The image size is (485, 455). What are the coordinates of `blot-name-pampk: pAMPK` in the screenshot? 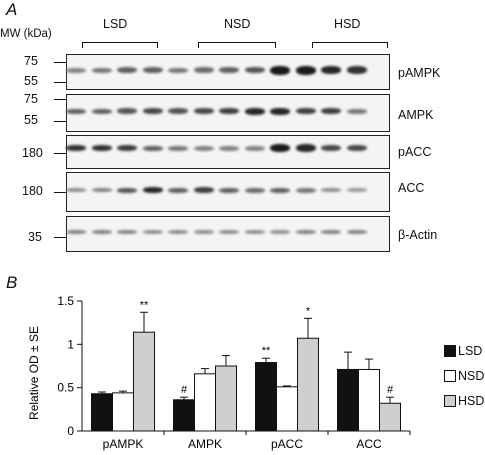 It's located at (419, 73).